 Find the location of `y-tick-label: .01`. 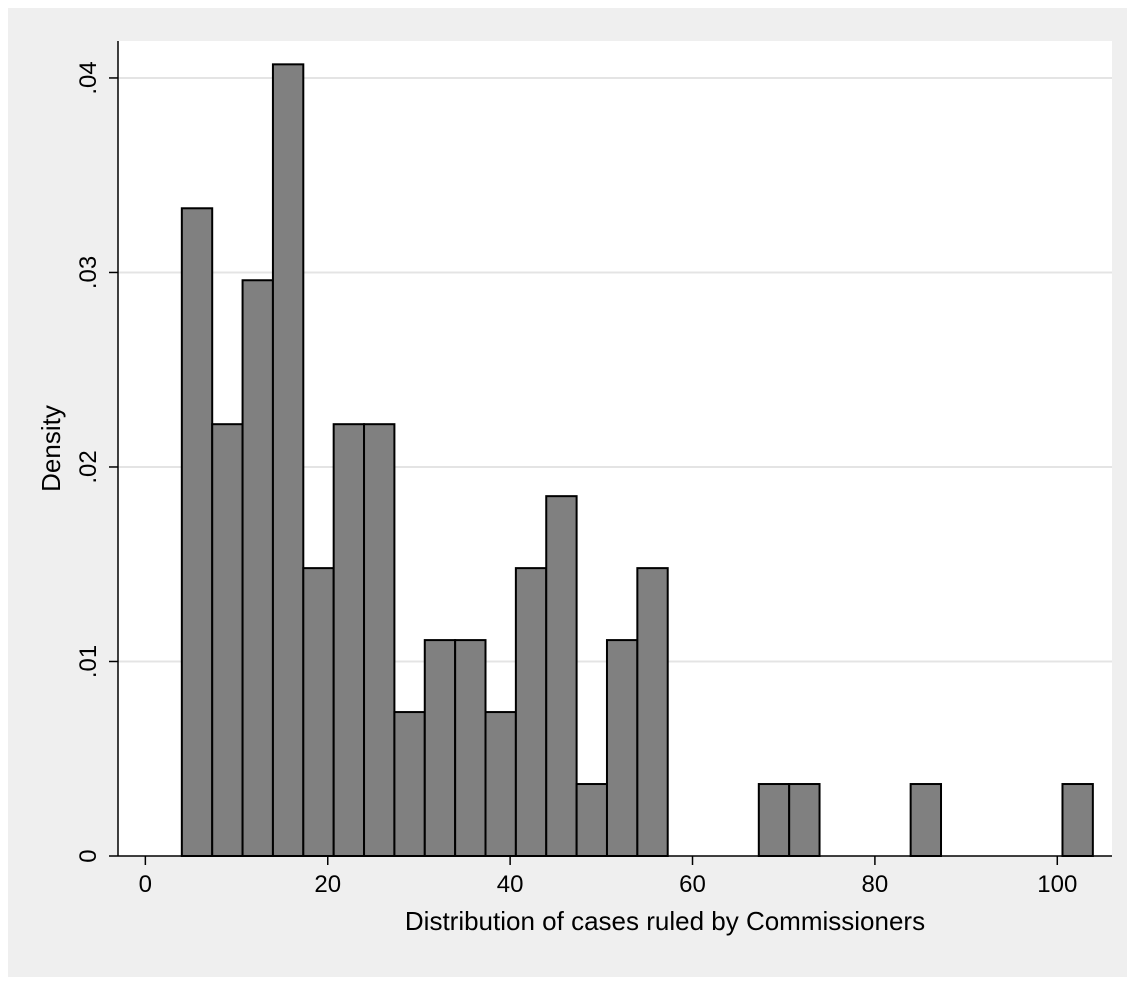

y-tick-label: .01 is located at coordinates (88, 661).